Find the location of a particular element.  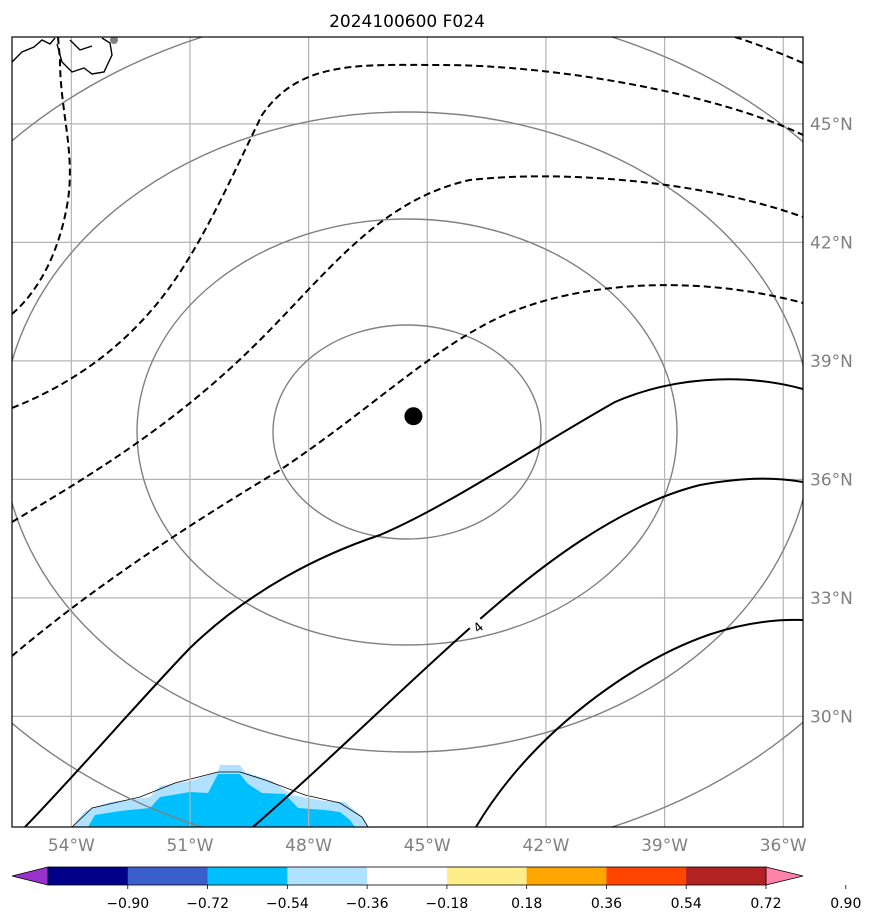

colorbar-label-2: −0.54 is located at coordinates (287, 904).